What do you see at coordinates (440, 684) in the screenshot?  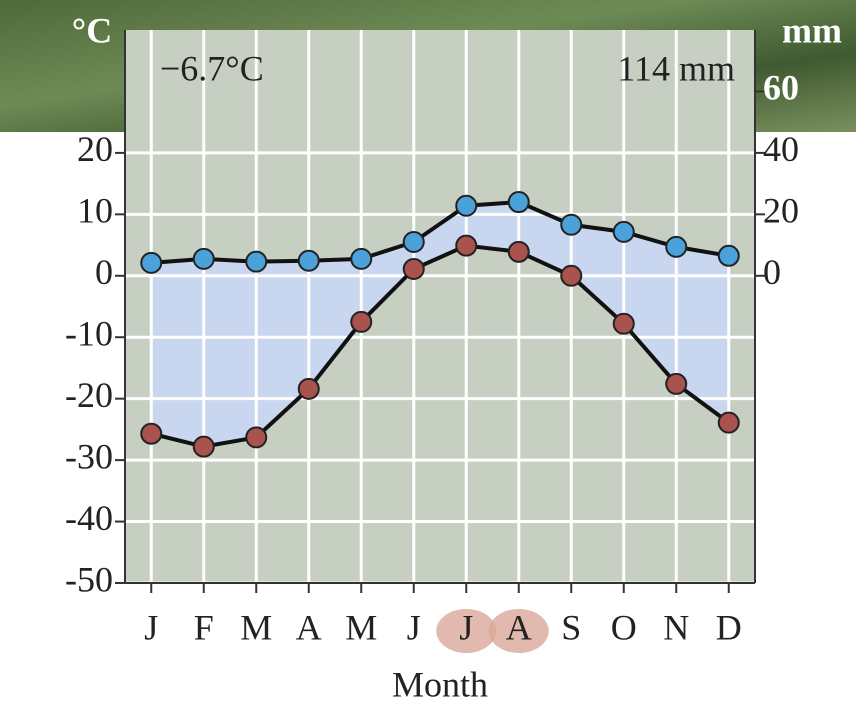 I see `x-axis-label: Month` at bounding box center [440, 684].